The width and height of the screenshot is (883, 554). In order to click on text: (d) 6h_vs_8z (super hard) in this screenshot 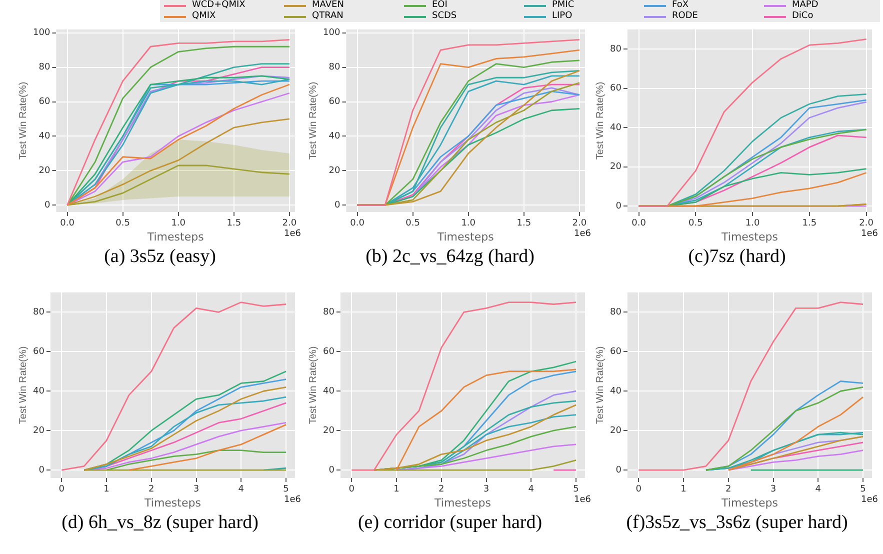, I will do `click(160, 523)`.